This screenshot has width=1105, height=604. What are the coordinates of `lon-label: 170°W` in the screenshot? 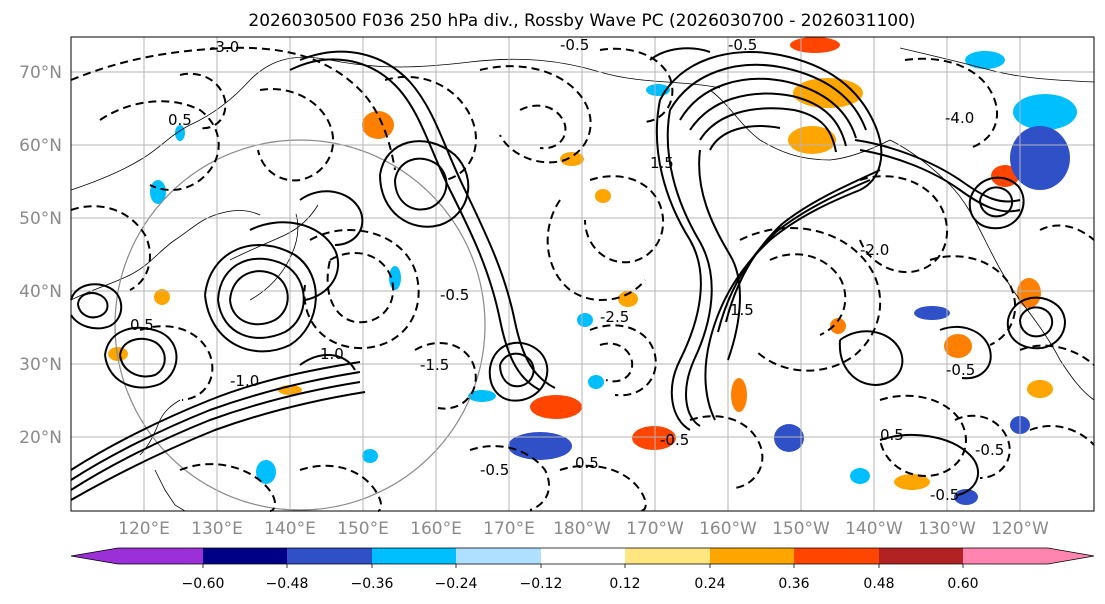 It's located at (655, 529).